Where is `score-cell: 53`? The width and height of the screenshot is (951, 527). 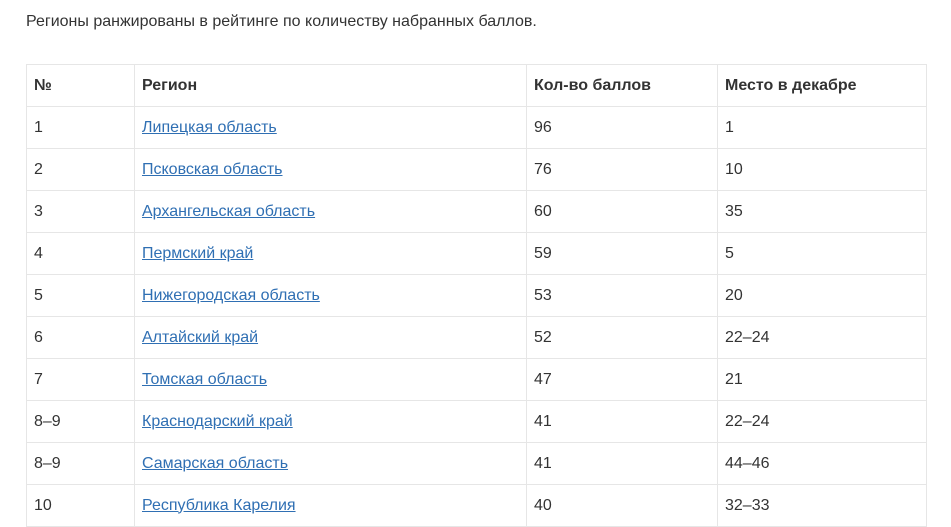
score-cell: 53 is located at coordinates (622, 295).